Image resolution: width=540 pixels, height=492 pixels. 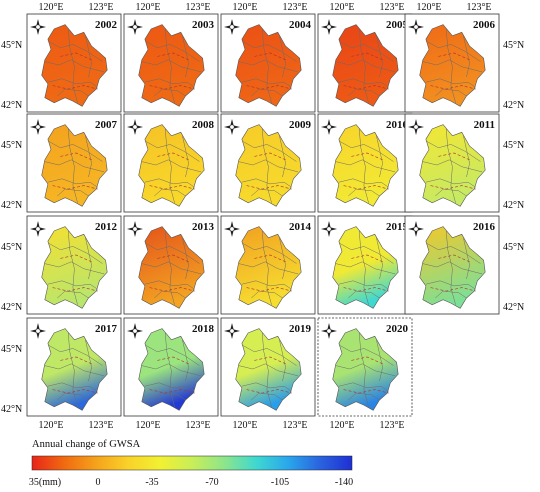 What do you see at coordinates (211, 482) in the screenshot?
I see `legend-tick-label: -70` at bounding box center [211, 482].